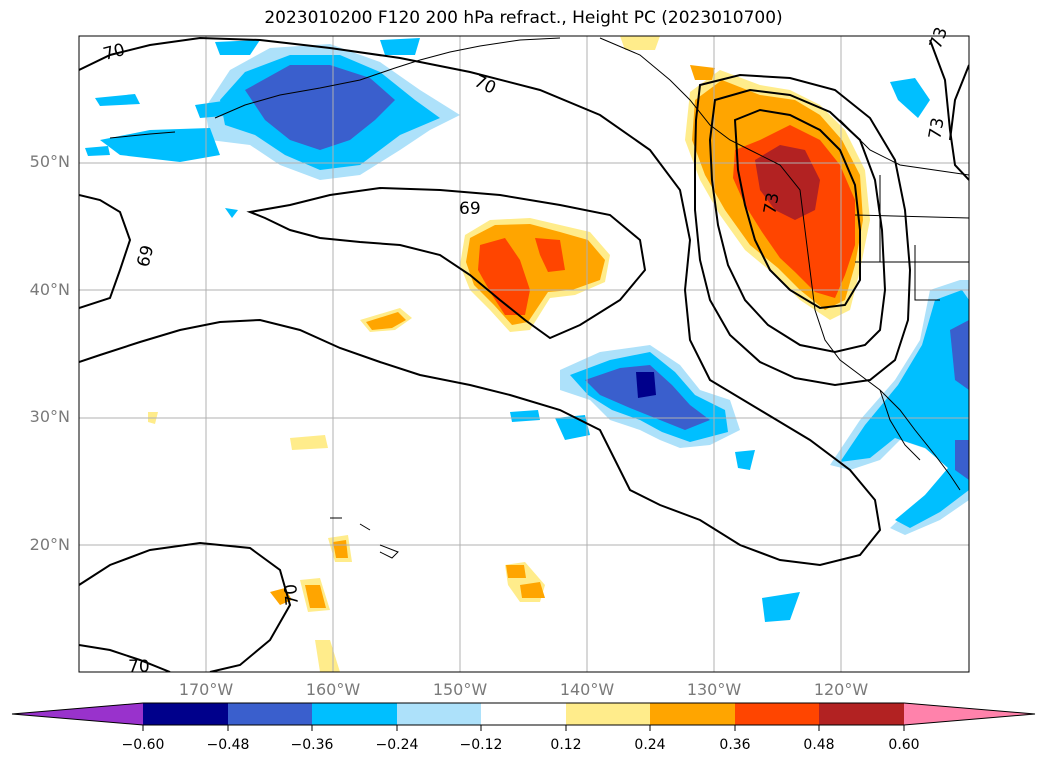  Describe the element at coordinates (587, 689) in the screenshot. I see `lon-label: 140°W` at that location.